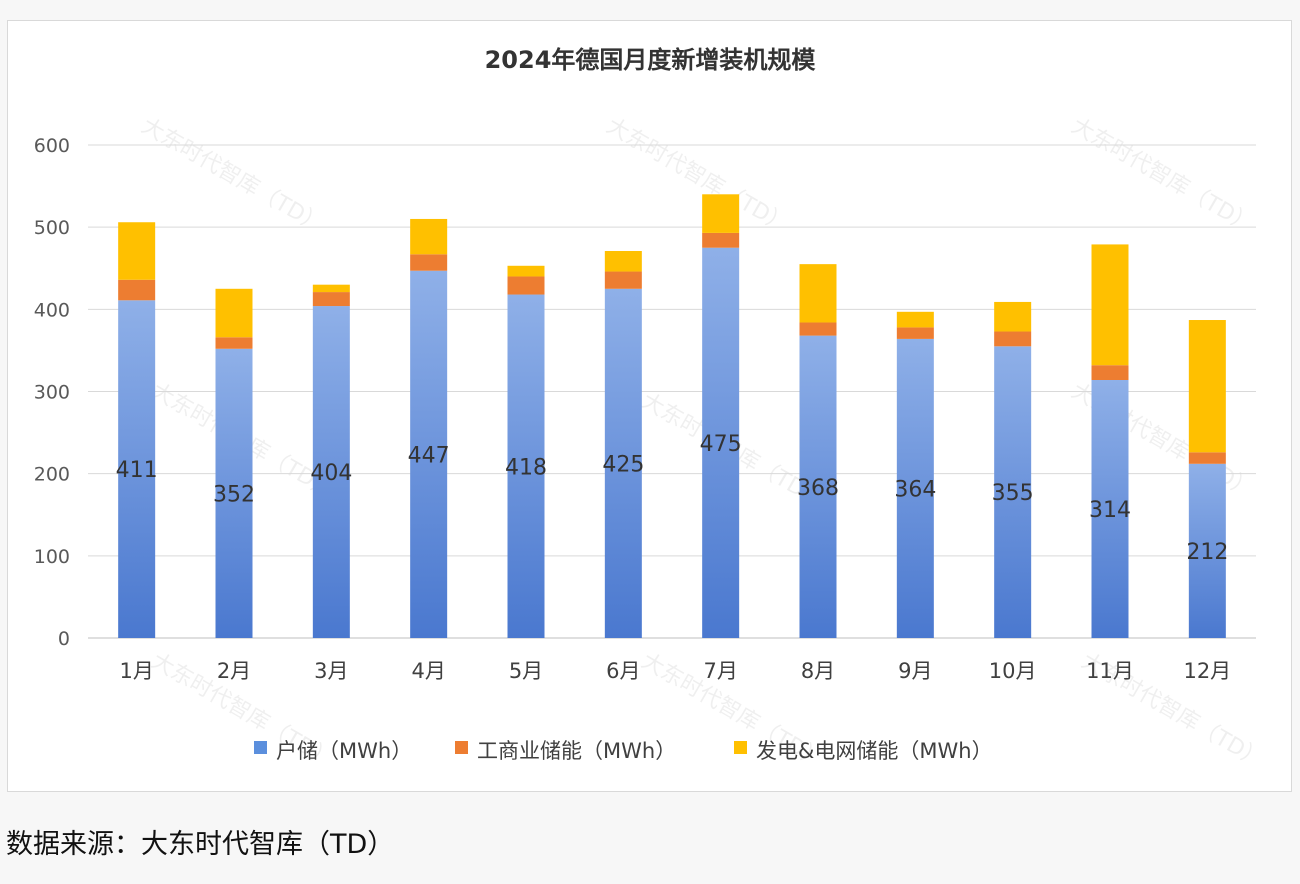 Image resolution: width=1300 pixels, height=884 pixels. I want to click on x-tick-label: 1月, so click(136, 671).